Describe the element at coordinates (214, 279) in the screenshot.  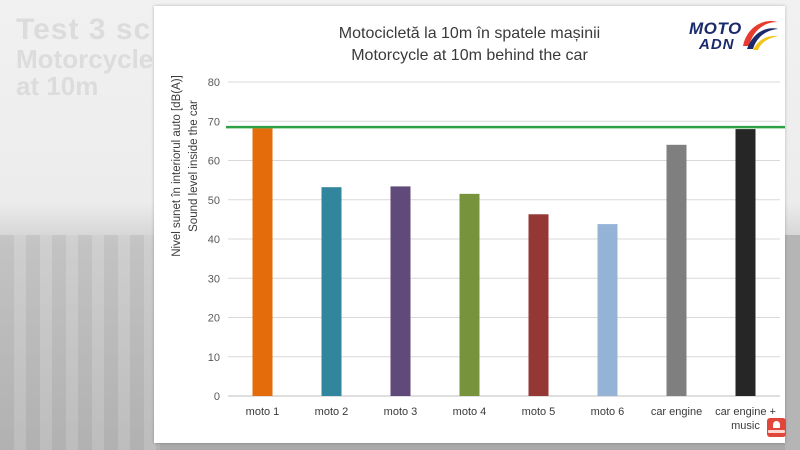
I see `y-tick-label: 30` at that location.